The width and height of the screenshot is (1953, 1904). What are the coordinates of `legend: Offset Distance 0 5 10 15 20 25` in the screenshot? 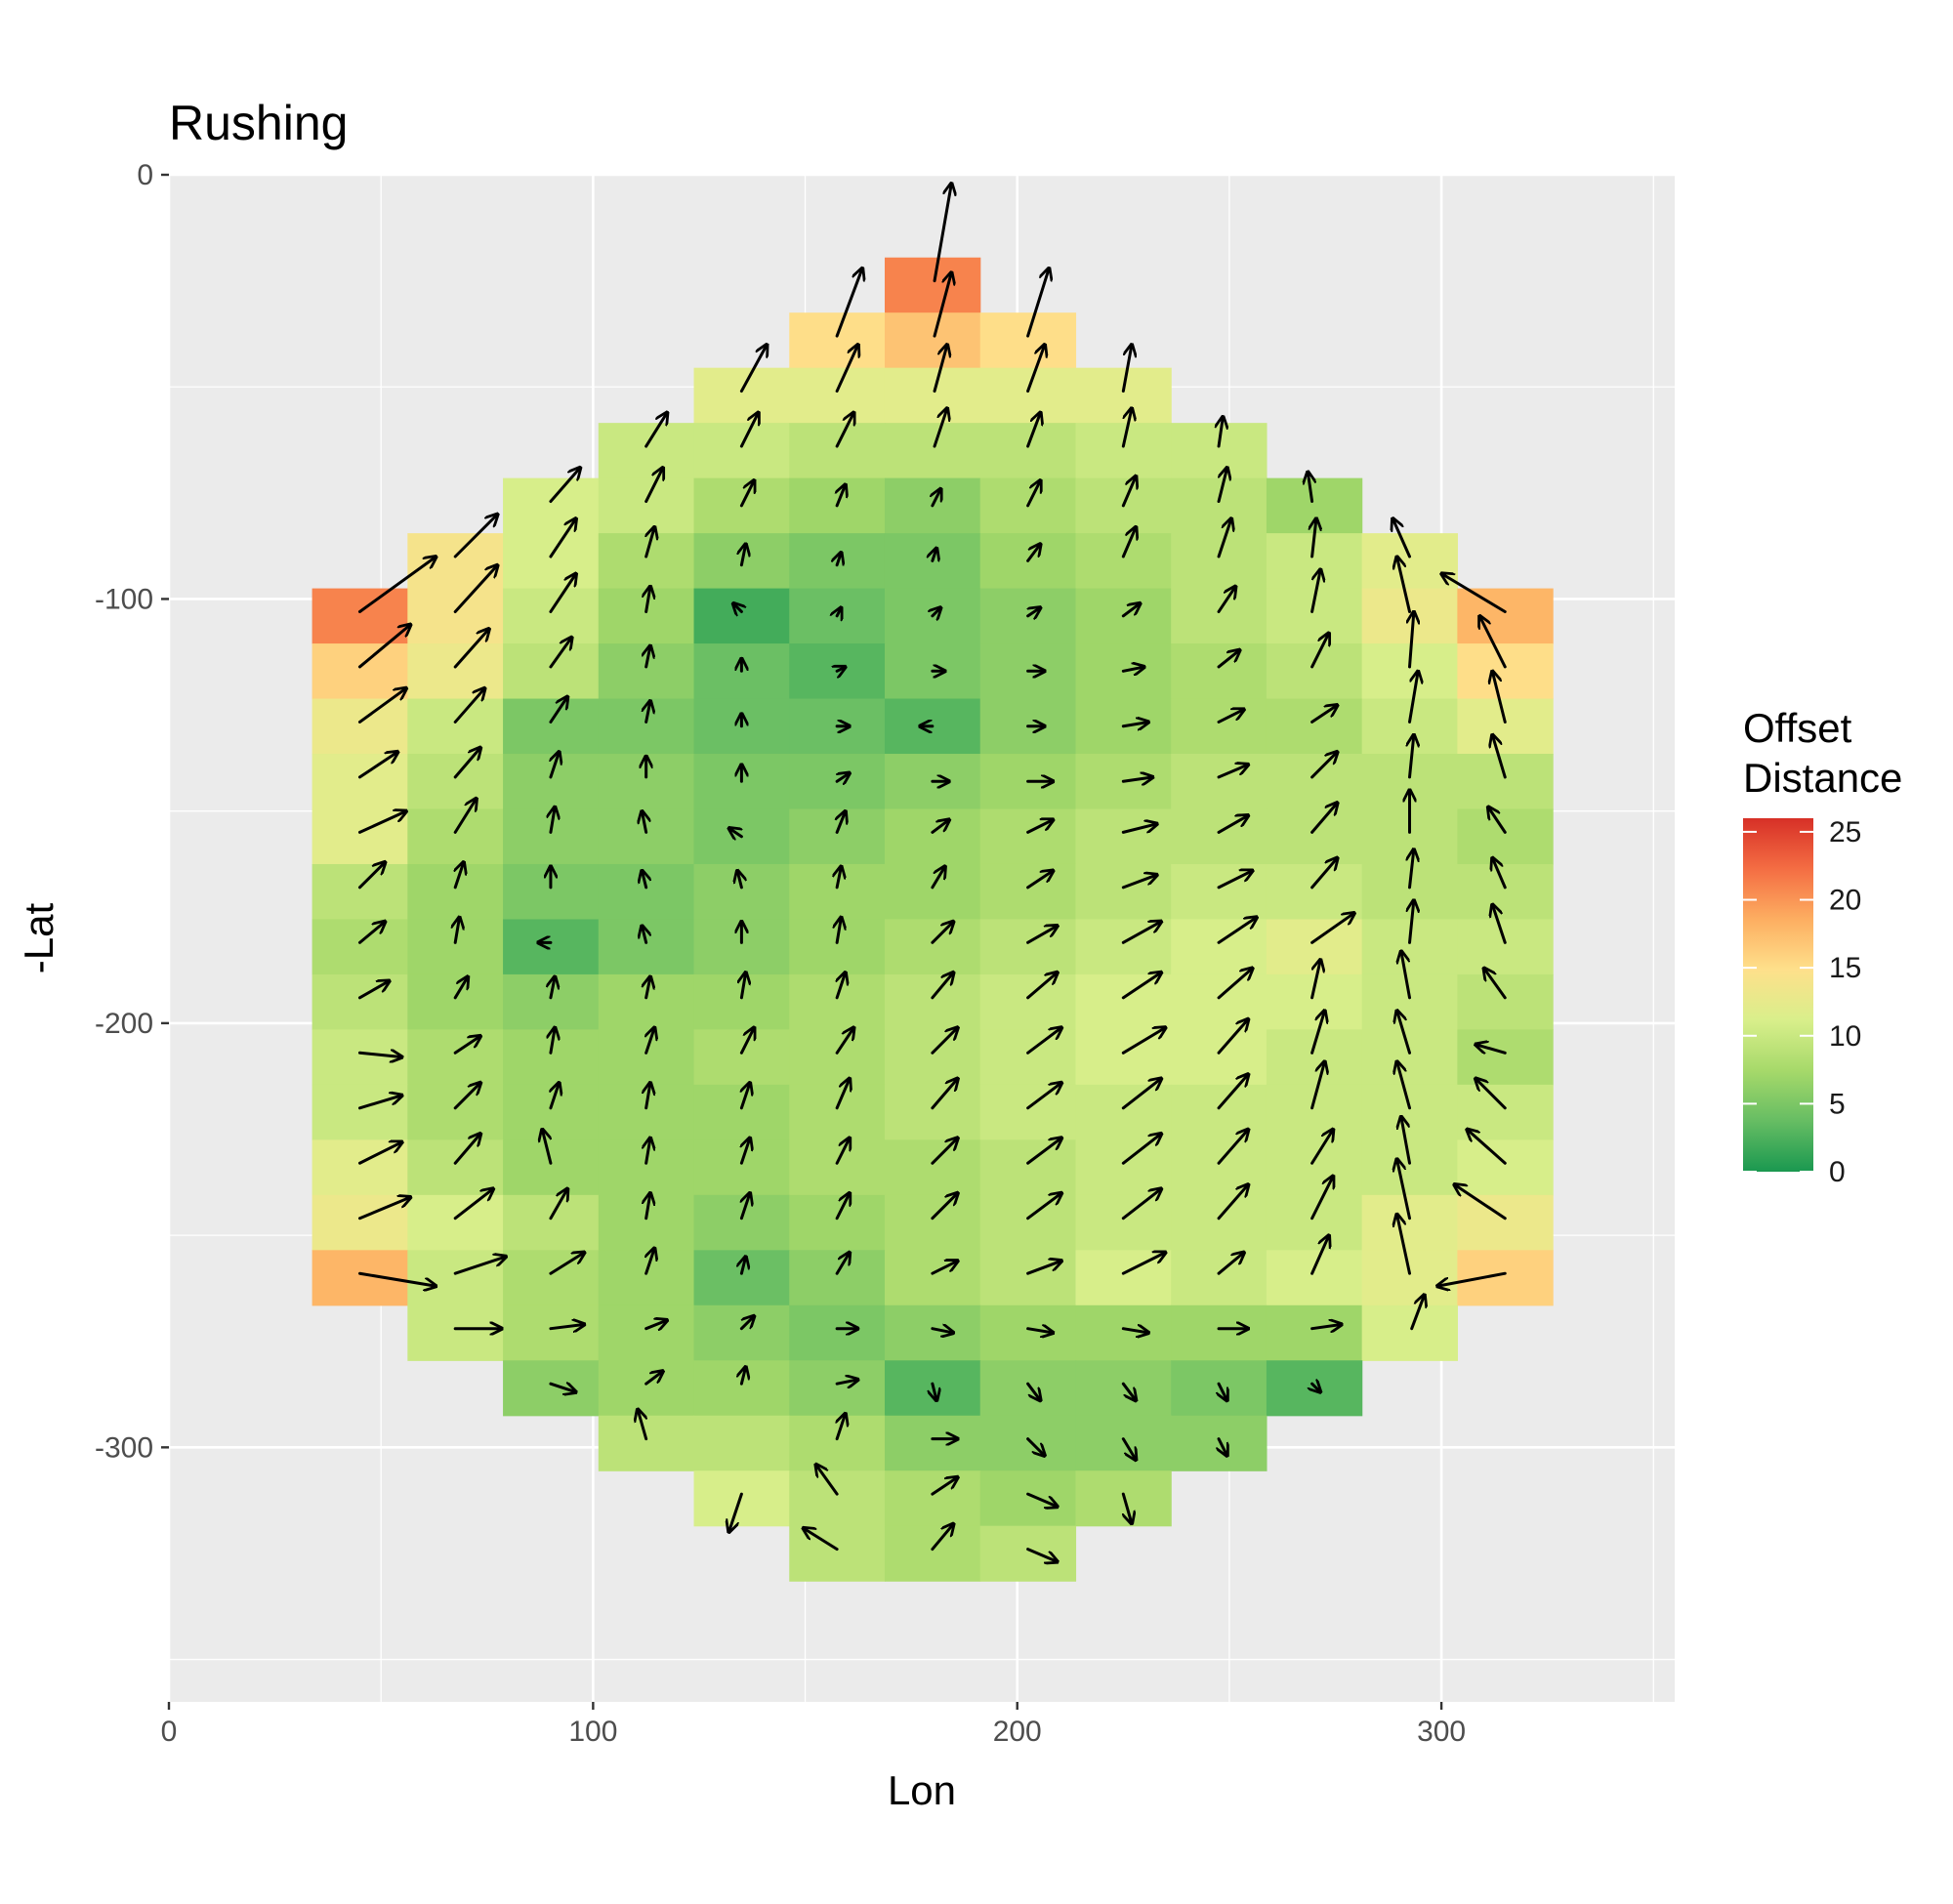 It's located at (1822, 946).